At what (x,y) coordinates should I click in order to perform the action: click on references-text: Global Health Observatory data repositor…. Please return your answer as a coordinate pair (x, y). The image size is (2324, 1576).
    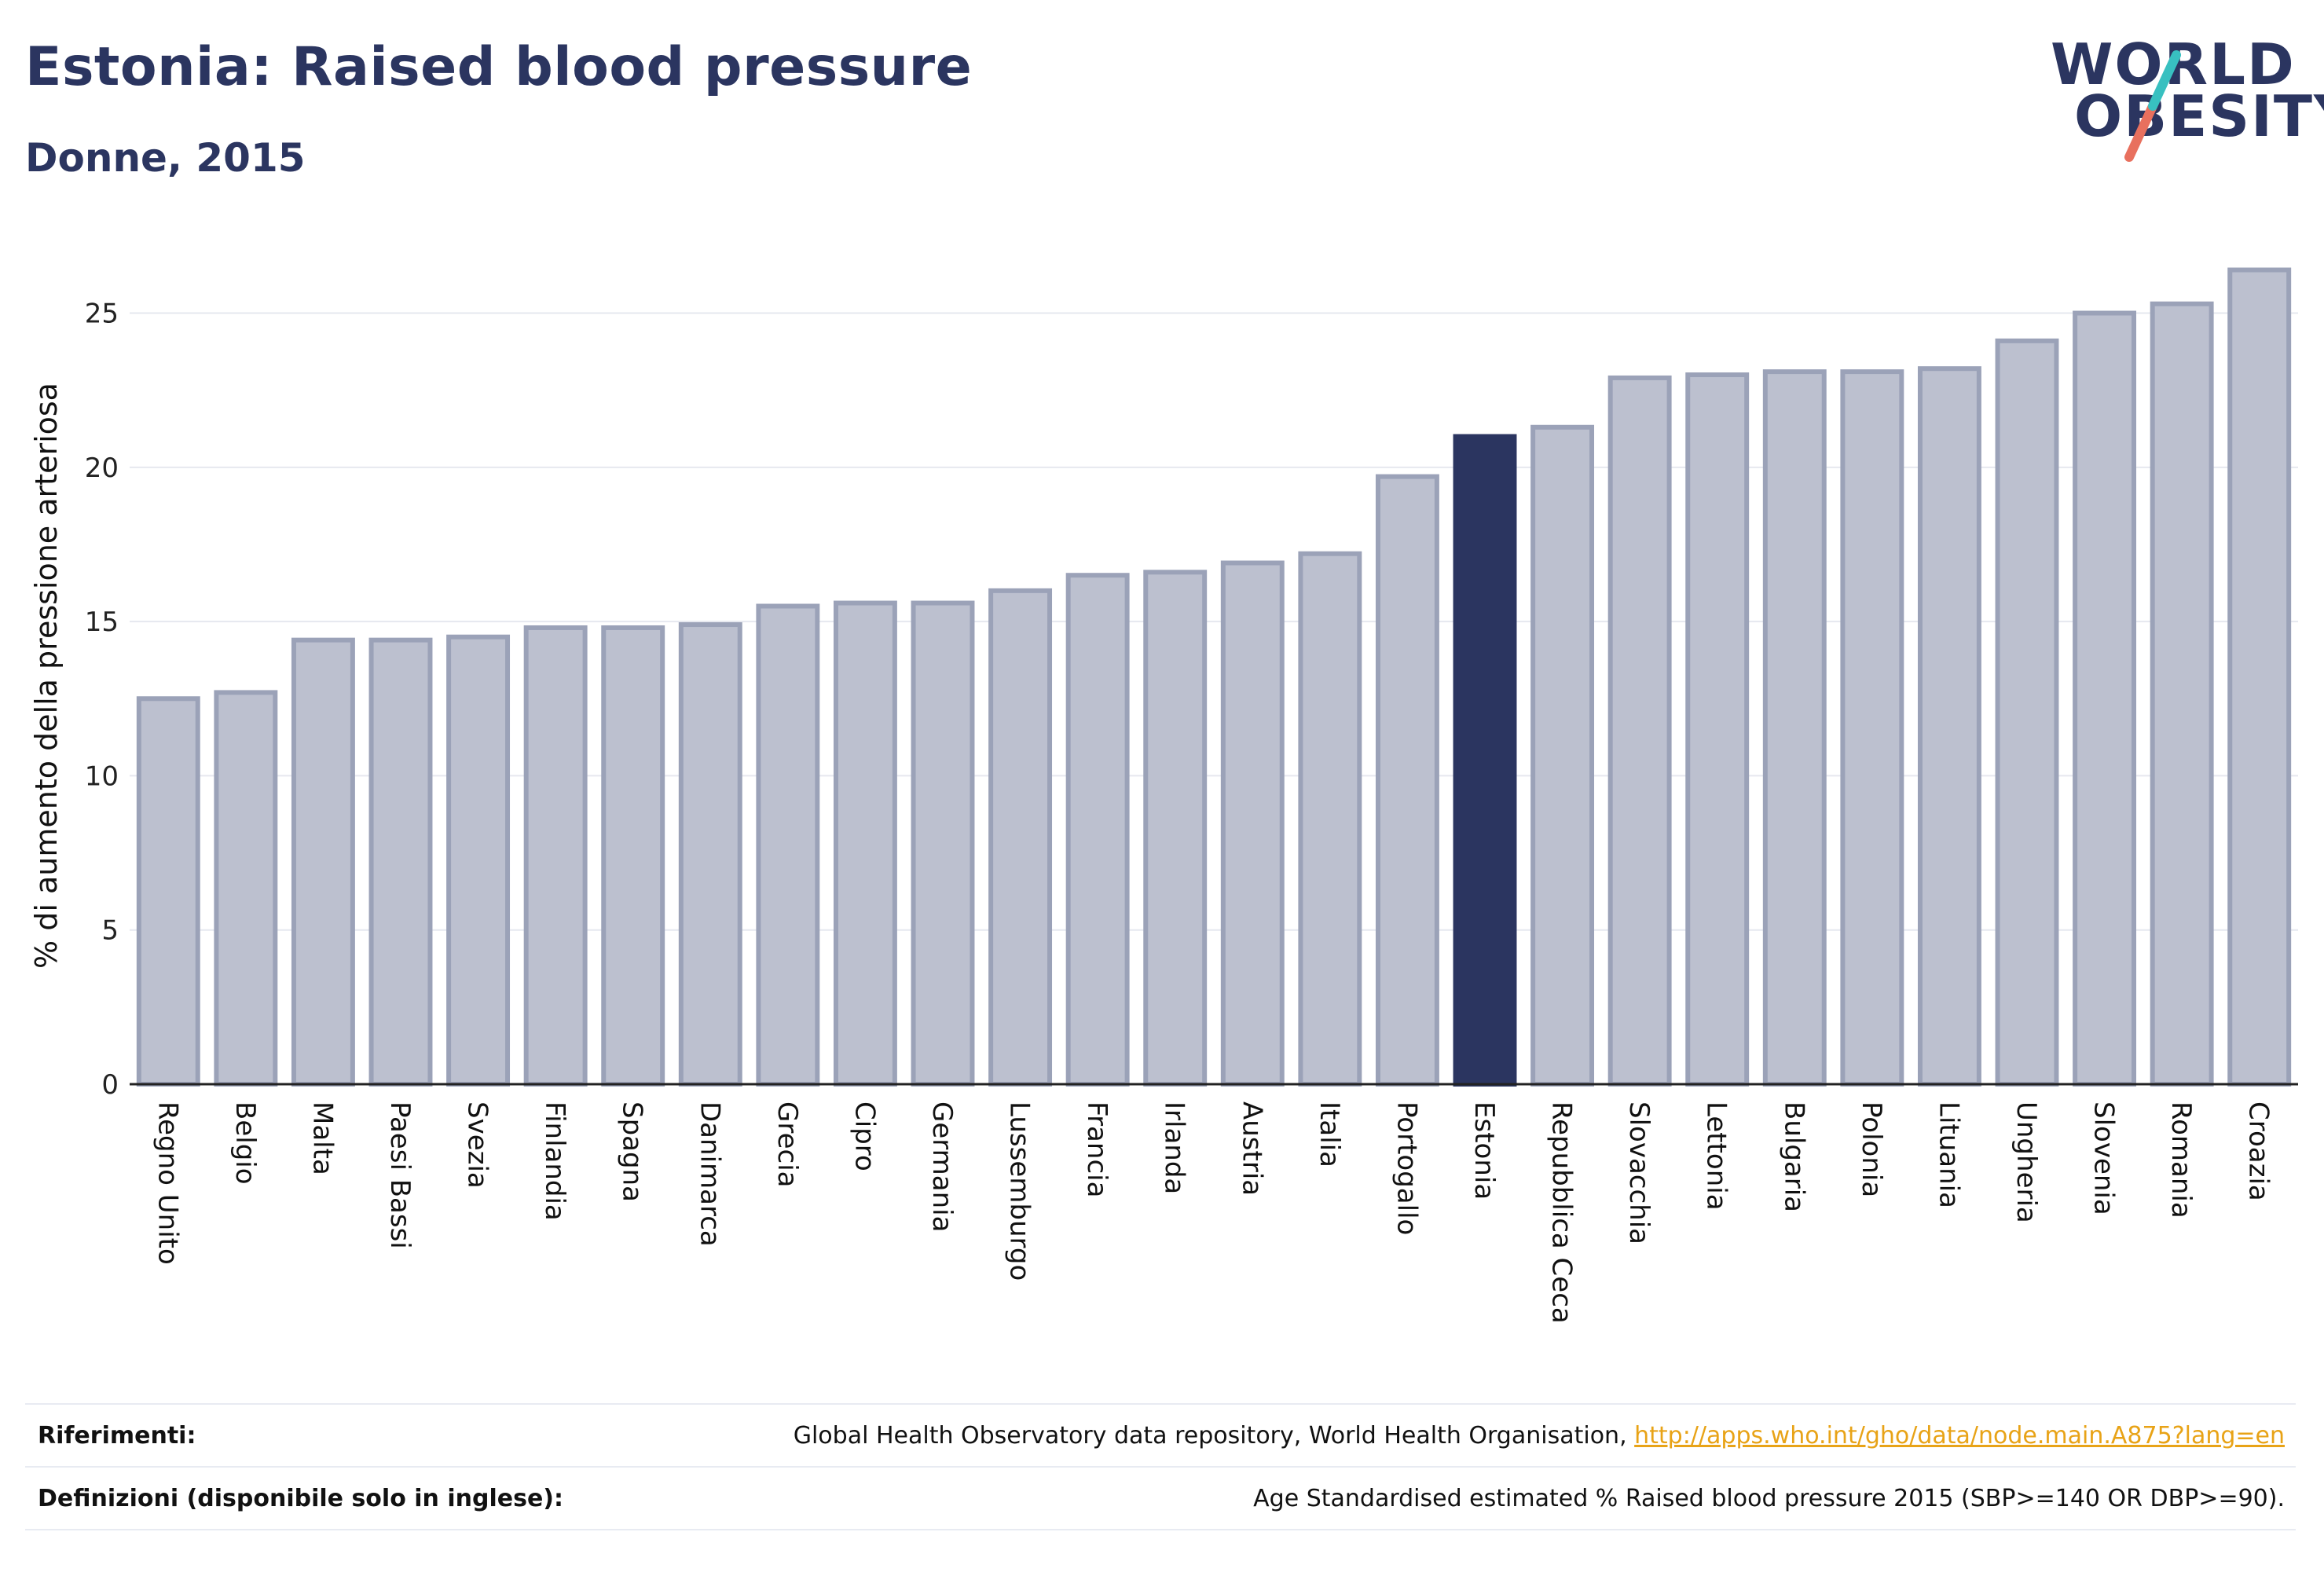
    Looking at the image, I should click on (1214, 1436).